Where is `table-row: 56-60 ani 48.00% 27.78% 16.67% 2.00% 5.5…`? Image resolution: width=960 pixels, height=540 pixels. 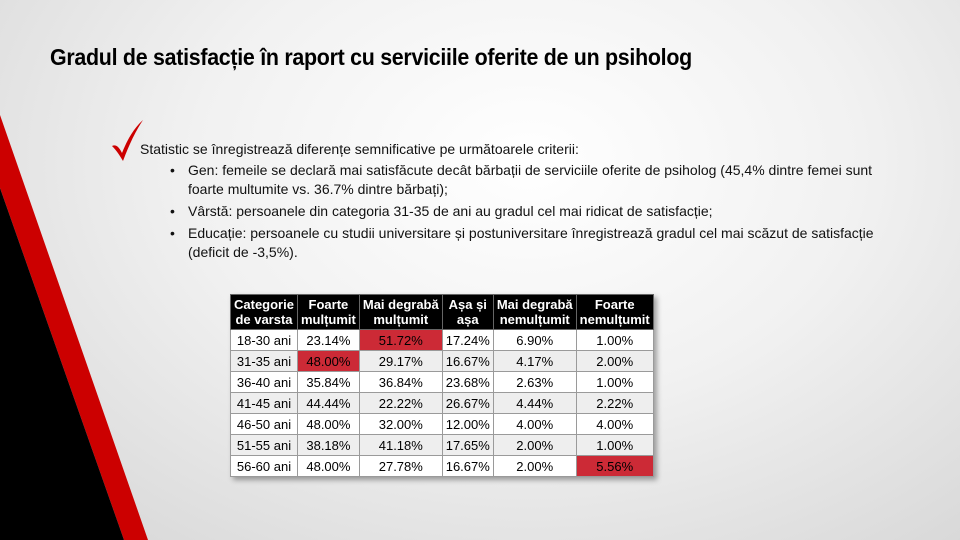
table-row: 56-60 ani 48.00% 27.78% 16.67% 2.00% 5.5… is located at coordinates (442, 466).